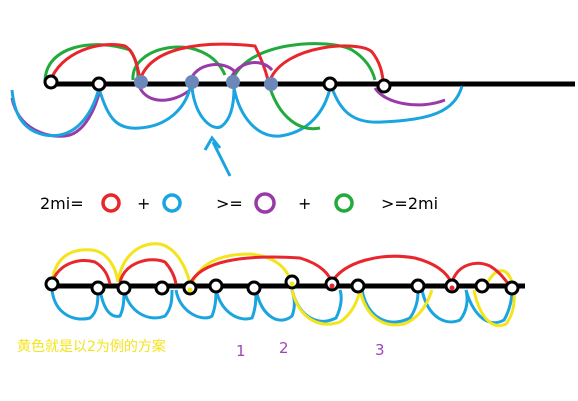 This screenshot has height=401, width=578. I want to click on equation-plus-2: +, so click(304, 203).